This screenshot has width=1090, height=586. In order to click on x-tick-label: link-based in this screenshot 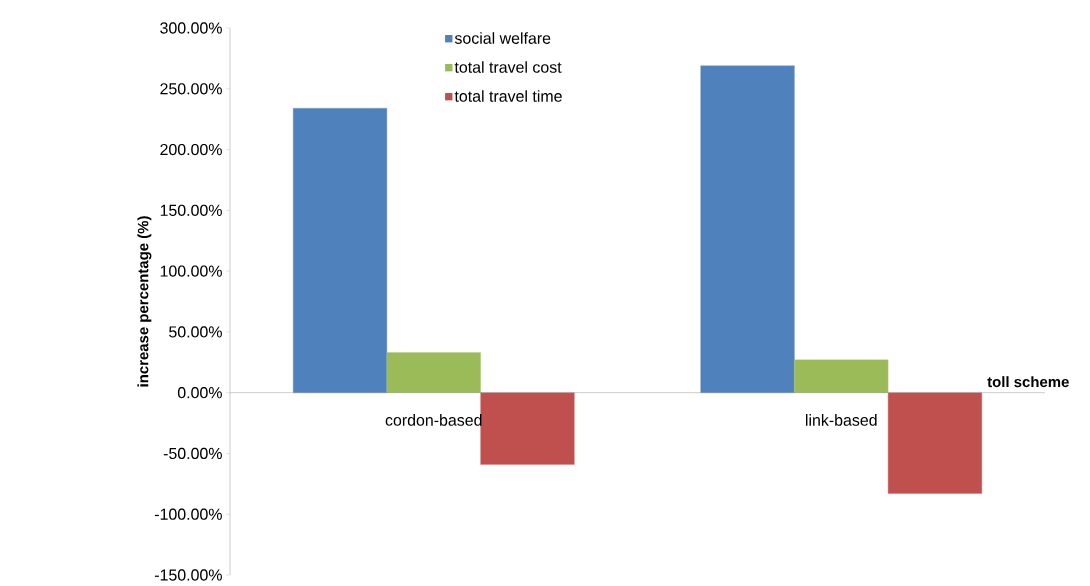, I will do `click(841, 420)`.